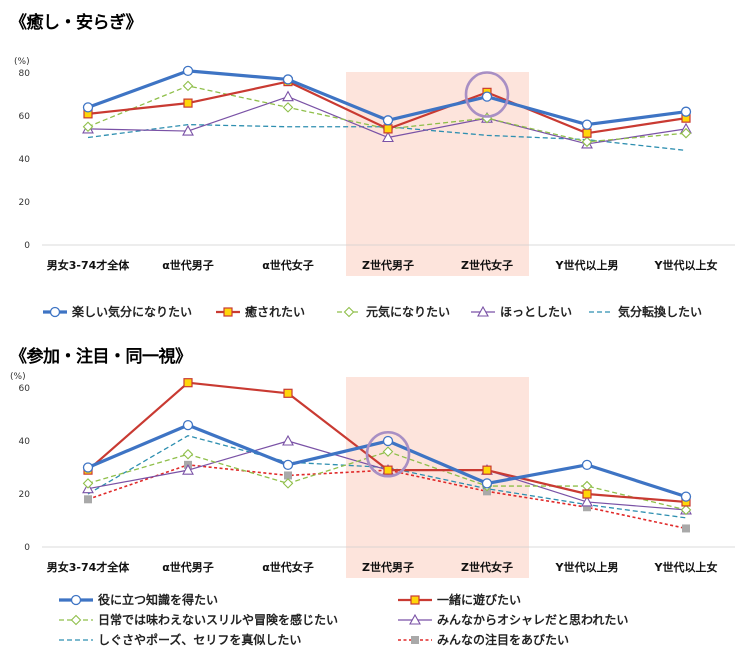  What do you see at coordinates (101, 357) in the screenshot?
I see `chart2-title: 《参加・注目・同一視》` at bounding box center [101, 357].